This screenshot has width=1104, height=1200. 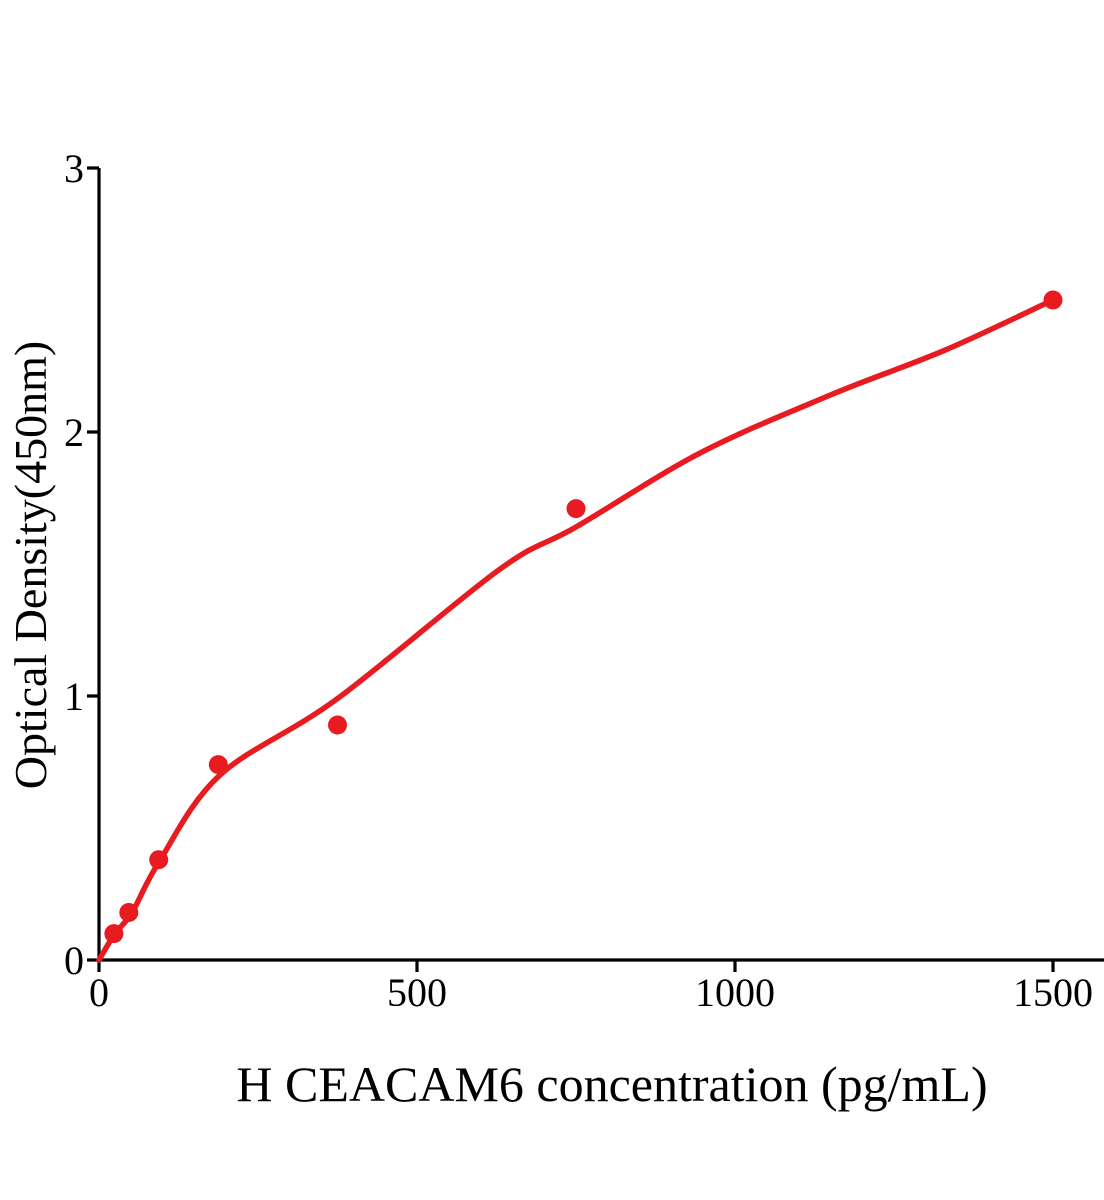 What do you see at coordinates (30, 565) in the screenshot?
I see `y-axis-title: Optical Density(450nm)` at bounding box center [30, 565].